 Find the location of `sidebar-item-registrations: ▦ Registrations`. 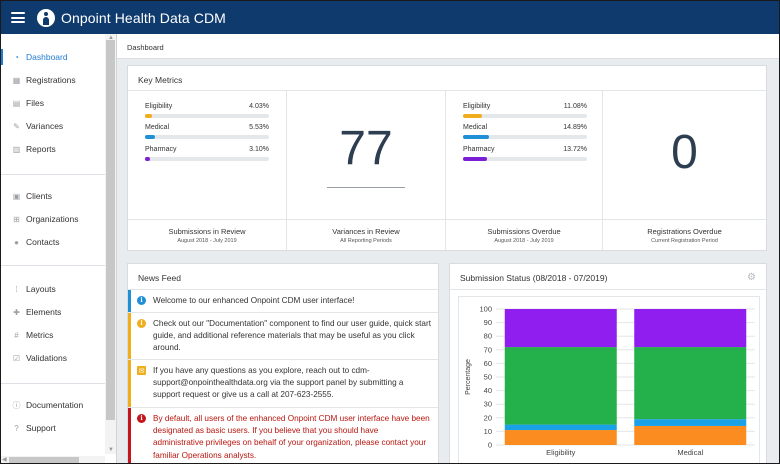

sidebar-item-registrations: ▦ Registrations is located at coordinates (53, 80).